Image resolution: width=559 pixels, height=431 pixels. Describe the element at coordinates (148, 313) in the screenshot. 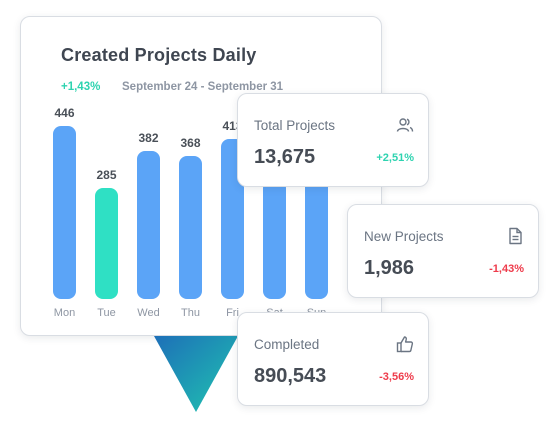

I see `x-tick-label: Wed` at that location.